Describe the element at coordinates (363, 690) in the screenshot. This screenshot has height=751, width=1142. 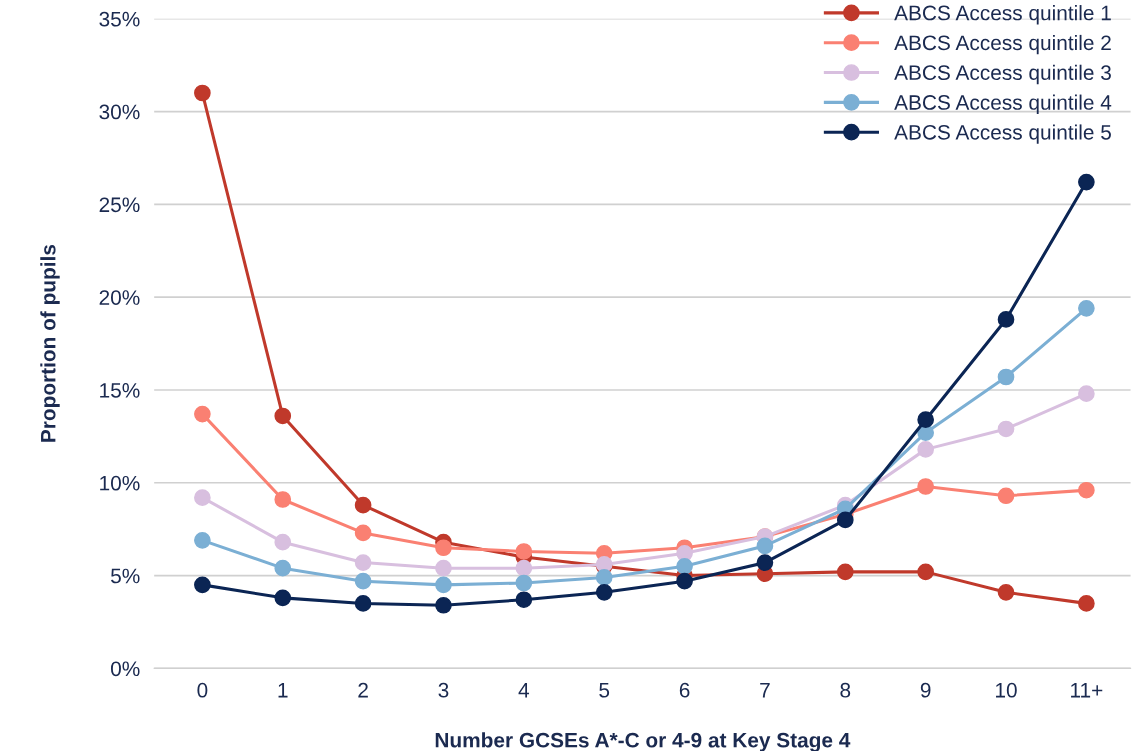
I see `x-tick-label: 2` at that location.